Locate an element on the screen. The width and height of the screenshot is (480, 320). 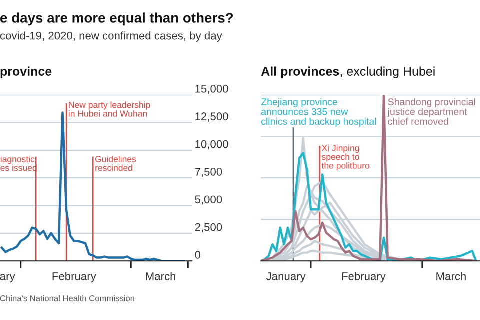
chart-title: All provinces, excluding Hubei is located at coordinates (348, 72).